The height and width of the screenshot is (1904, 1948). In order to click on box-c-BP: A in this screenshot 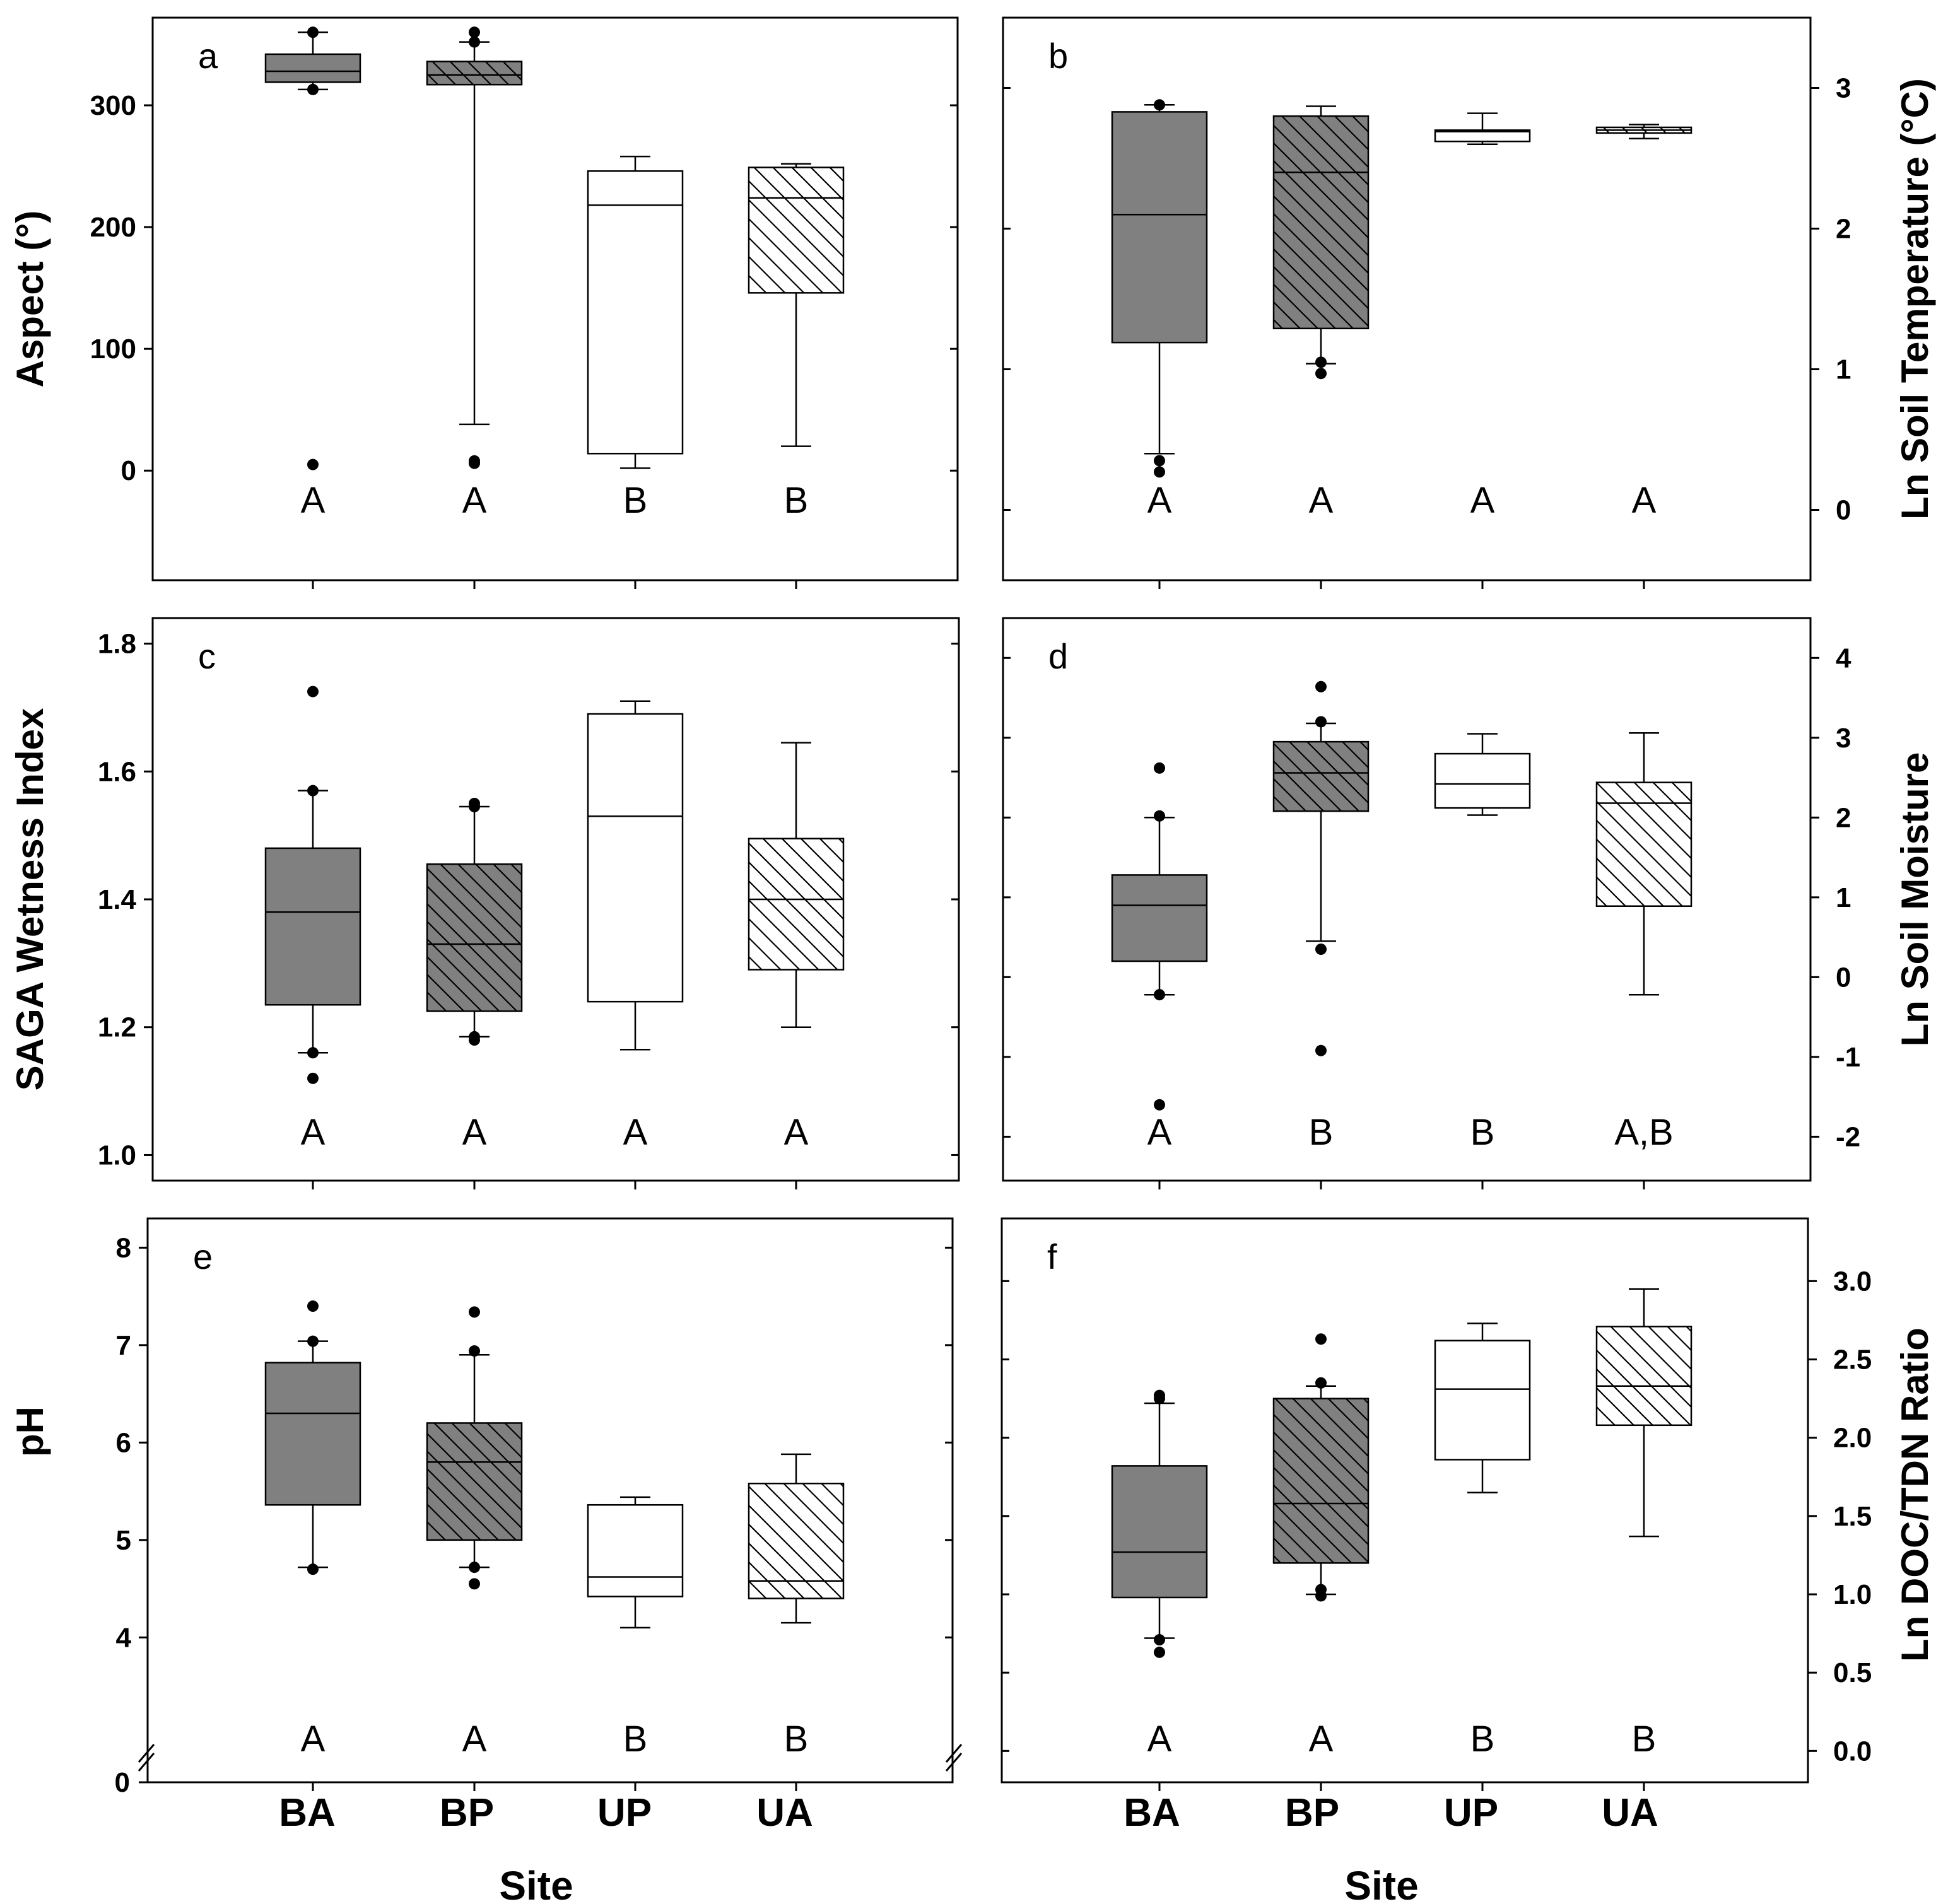, I will do `click(474, 975)`.